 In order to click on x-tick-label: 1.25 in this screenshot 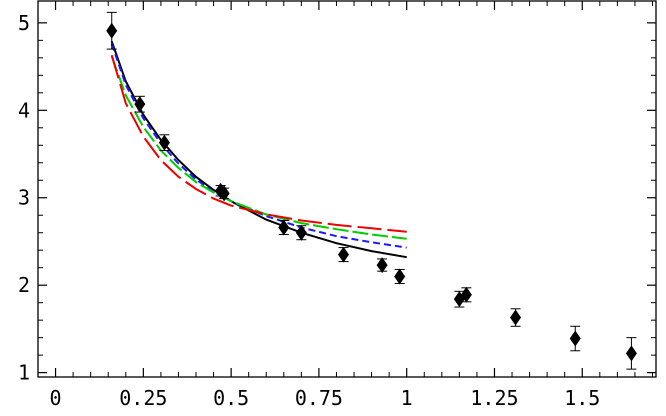, I will do `click(494, 398)`.